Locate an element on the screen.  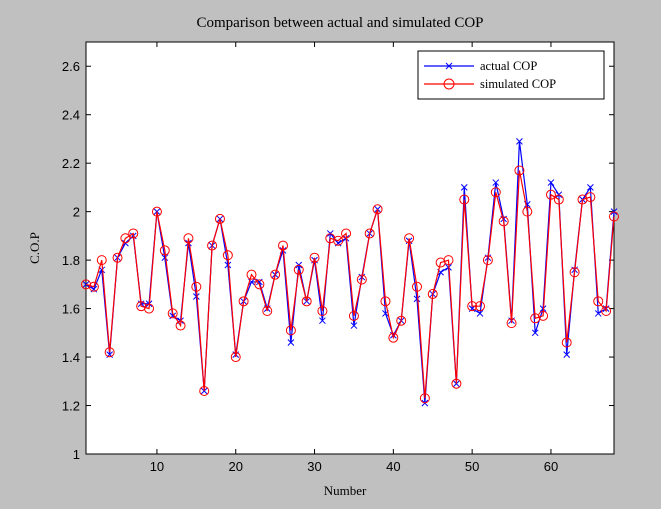
x-tick-label: 10 is located at coordinates (157, 466).